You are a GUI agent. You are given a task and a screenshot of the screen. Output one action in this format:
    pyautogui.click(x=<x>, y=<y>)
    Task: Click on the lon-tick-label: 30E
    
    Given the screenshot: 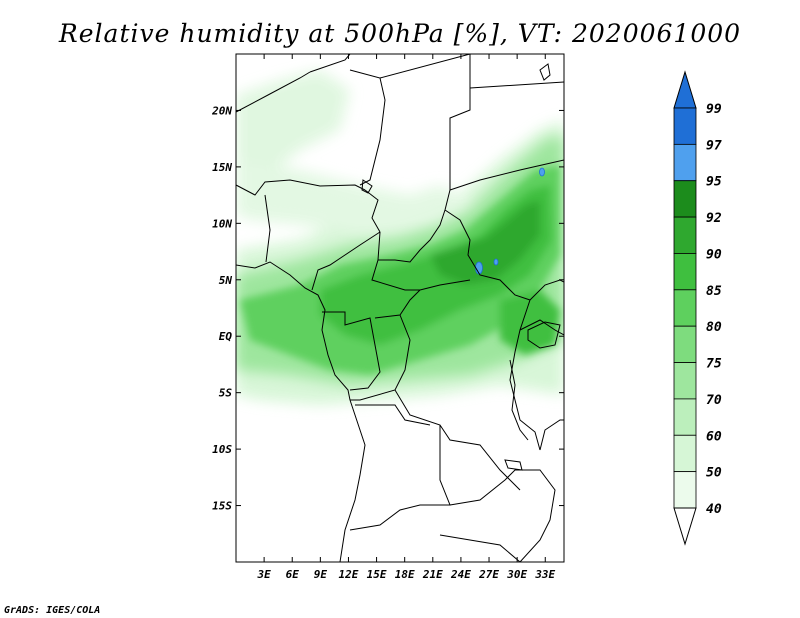 What is the action you would take?
    pyautogui.click(x=516, y=574)
    